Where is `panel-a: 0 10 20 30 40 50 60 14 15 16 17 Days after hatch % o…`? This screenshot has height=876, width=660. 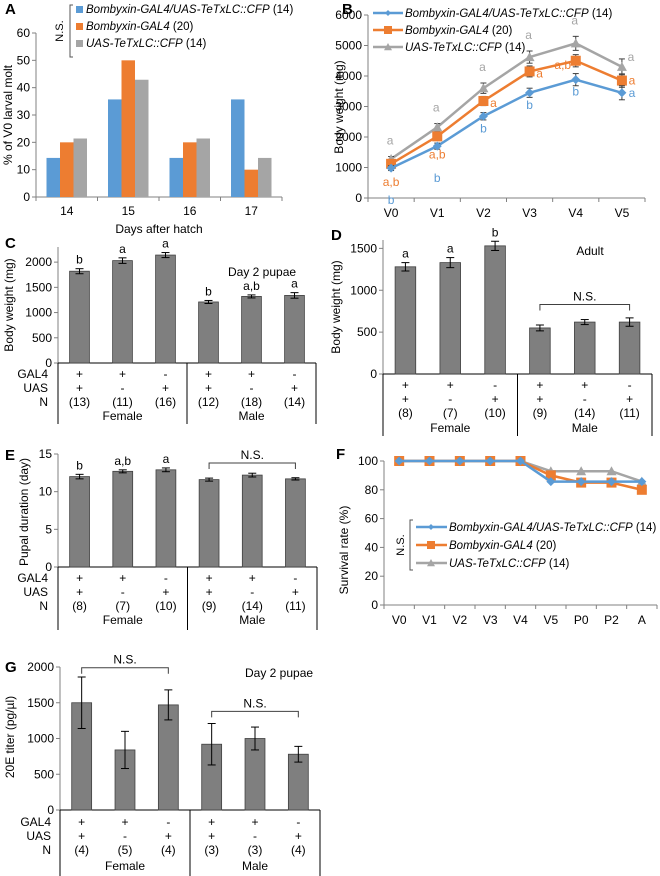 panel-a: 0 10 20 30 40 50 60 14 15 16 17 Days after hatch % o… is located at coordinates (147, 120).